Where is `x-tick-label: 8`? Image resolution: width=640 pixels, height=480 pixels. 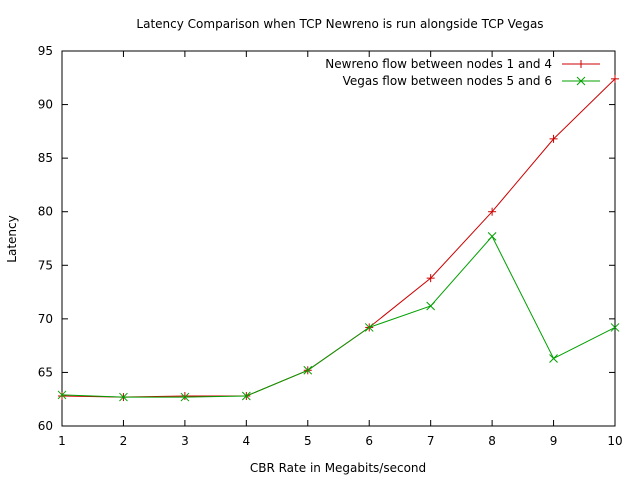 x-tick-label: 8 is located at coordinates (492, 441).